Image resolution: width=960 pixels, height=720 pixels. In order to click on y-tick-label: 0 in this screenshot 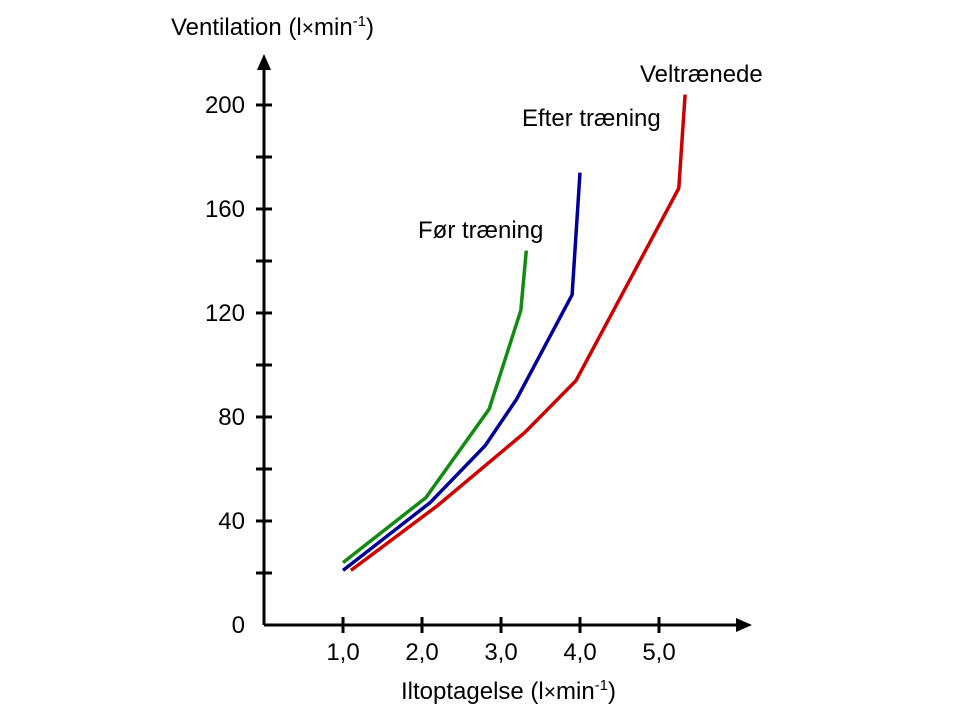, I will do `click(238, 625)`.